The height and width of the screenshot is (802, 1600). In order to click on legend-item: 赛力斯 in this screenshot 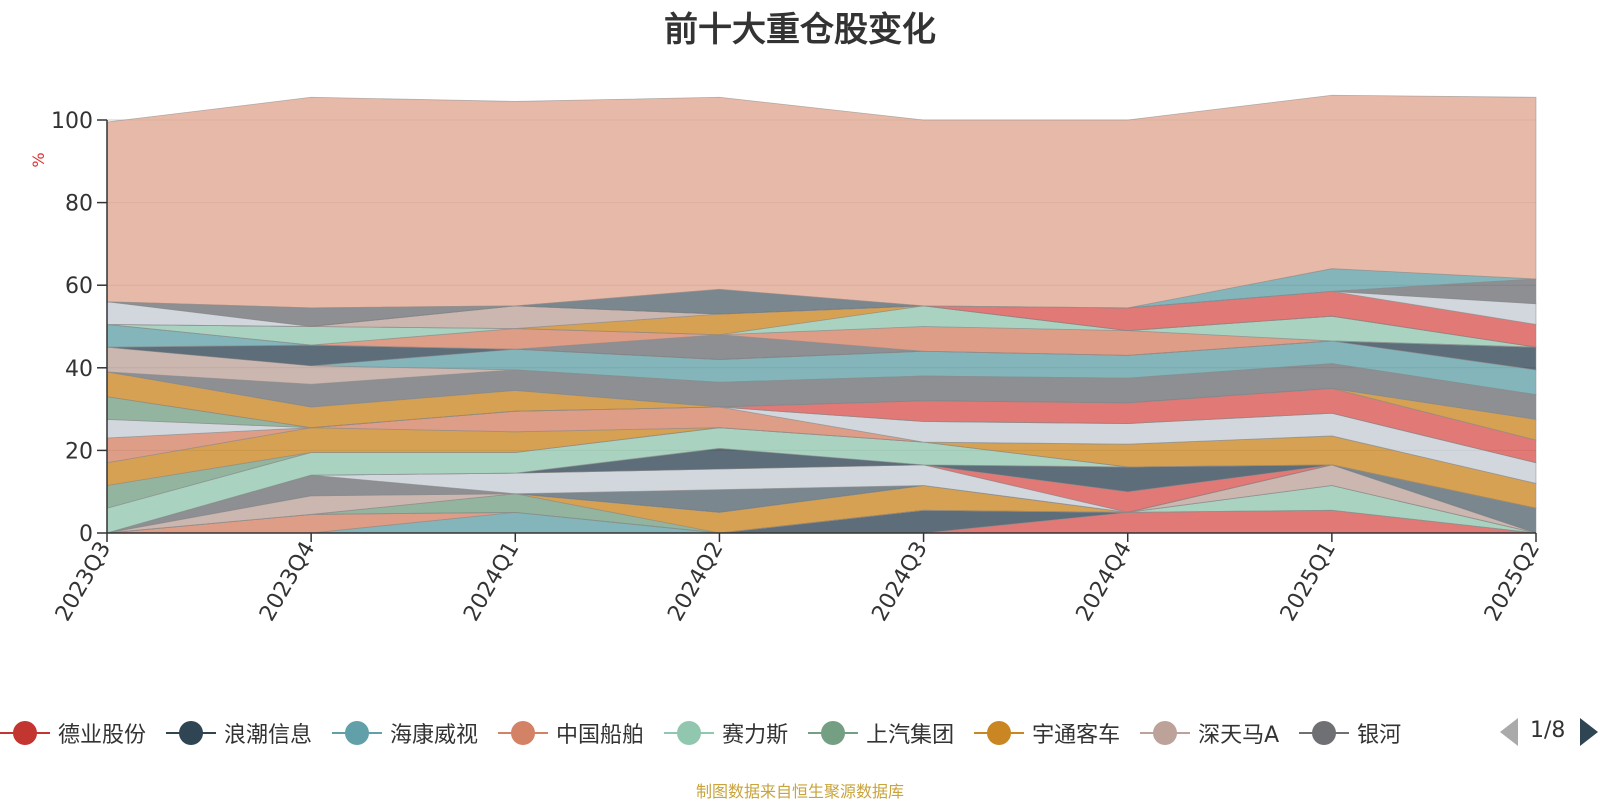, I will do `click(726, 733)`.